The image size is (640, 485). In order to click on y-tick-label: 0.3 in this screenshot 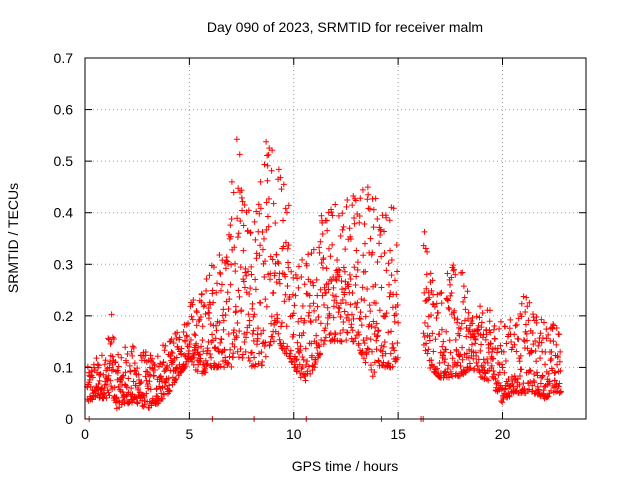, I will do `click(64, 264)`.